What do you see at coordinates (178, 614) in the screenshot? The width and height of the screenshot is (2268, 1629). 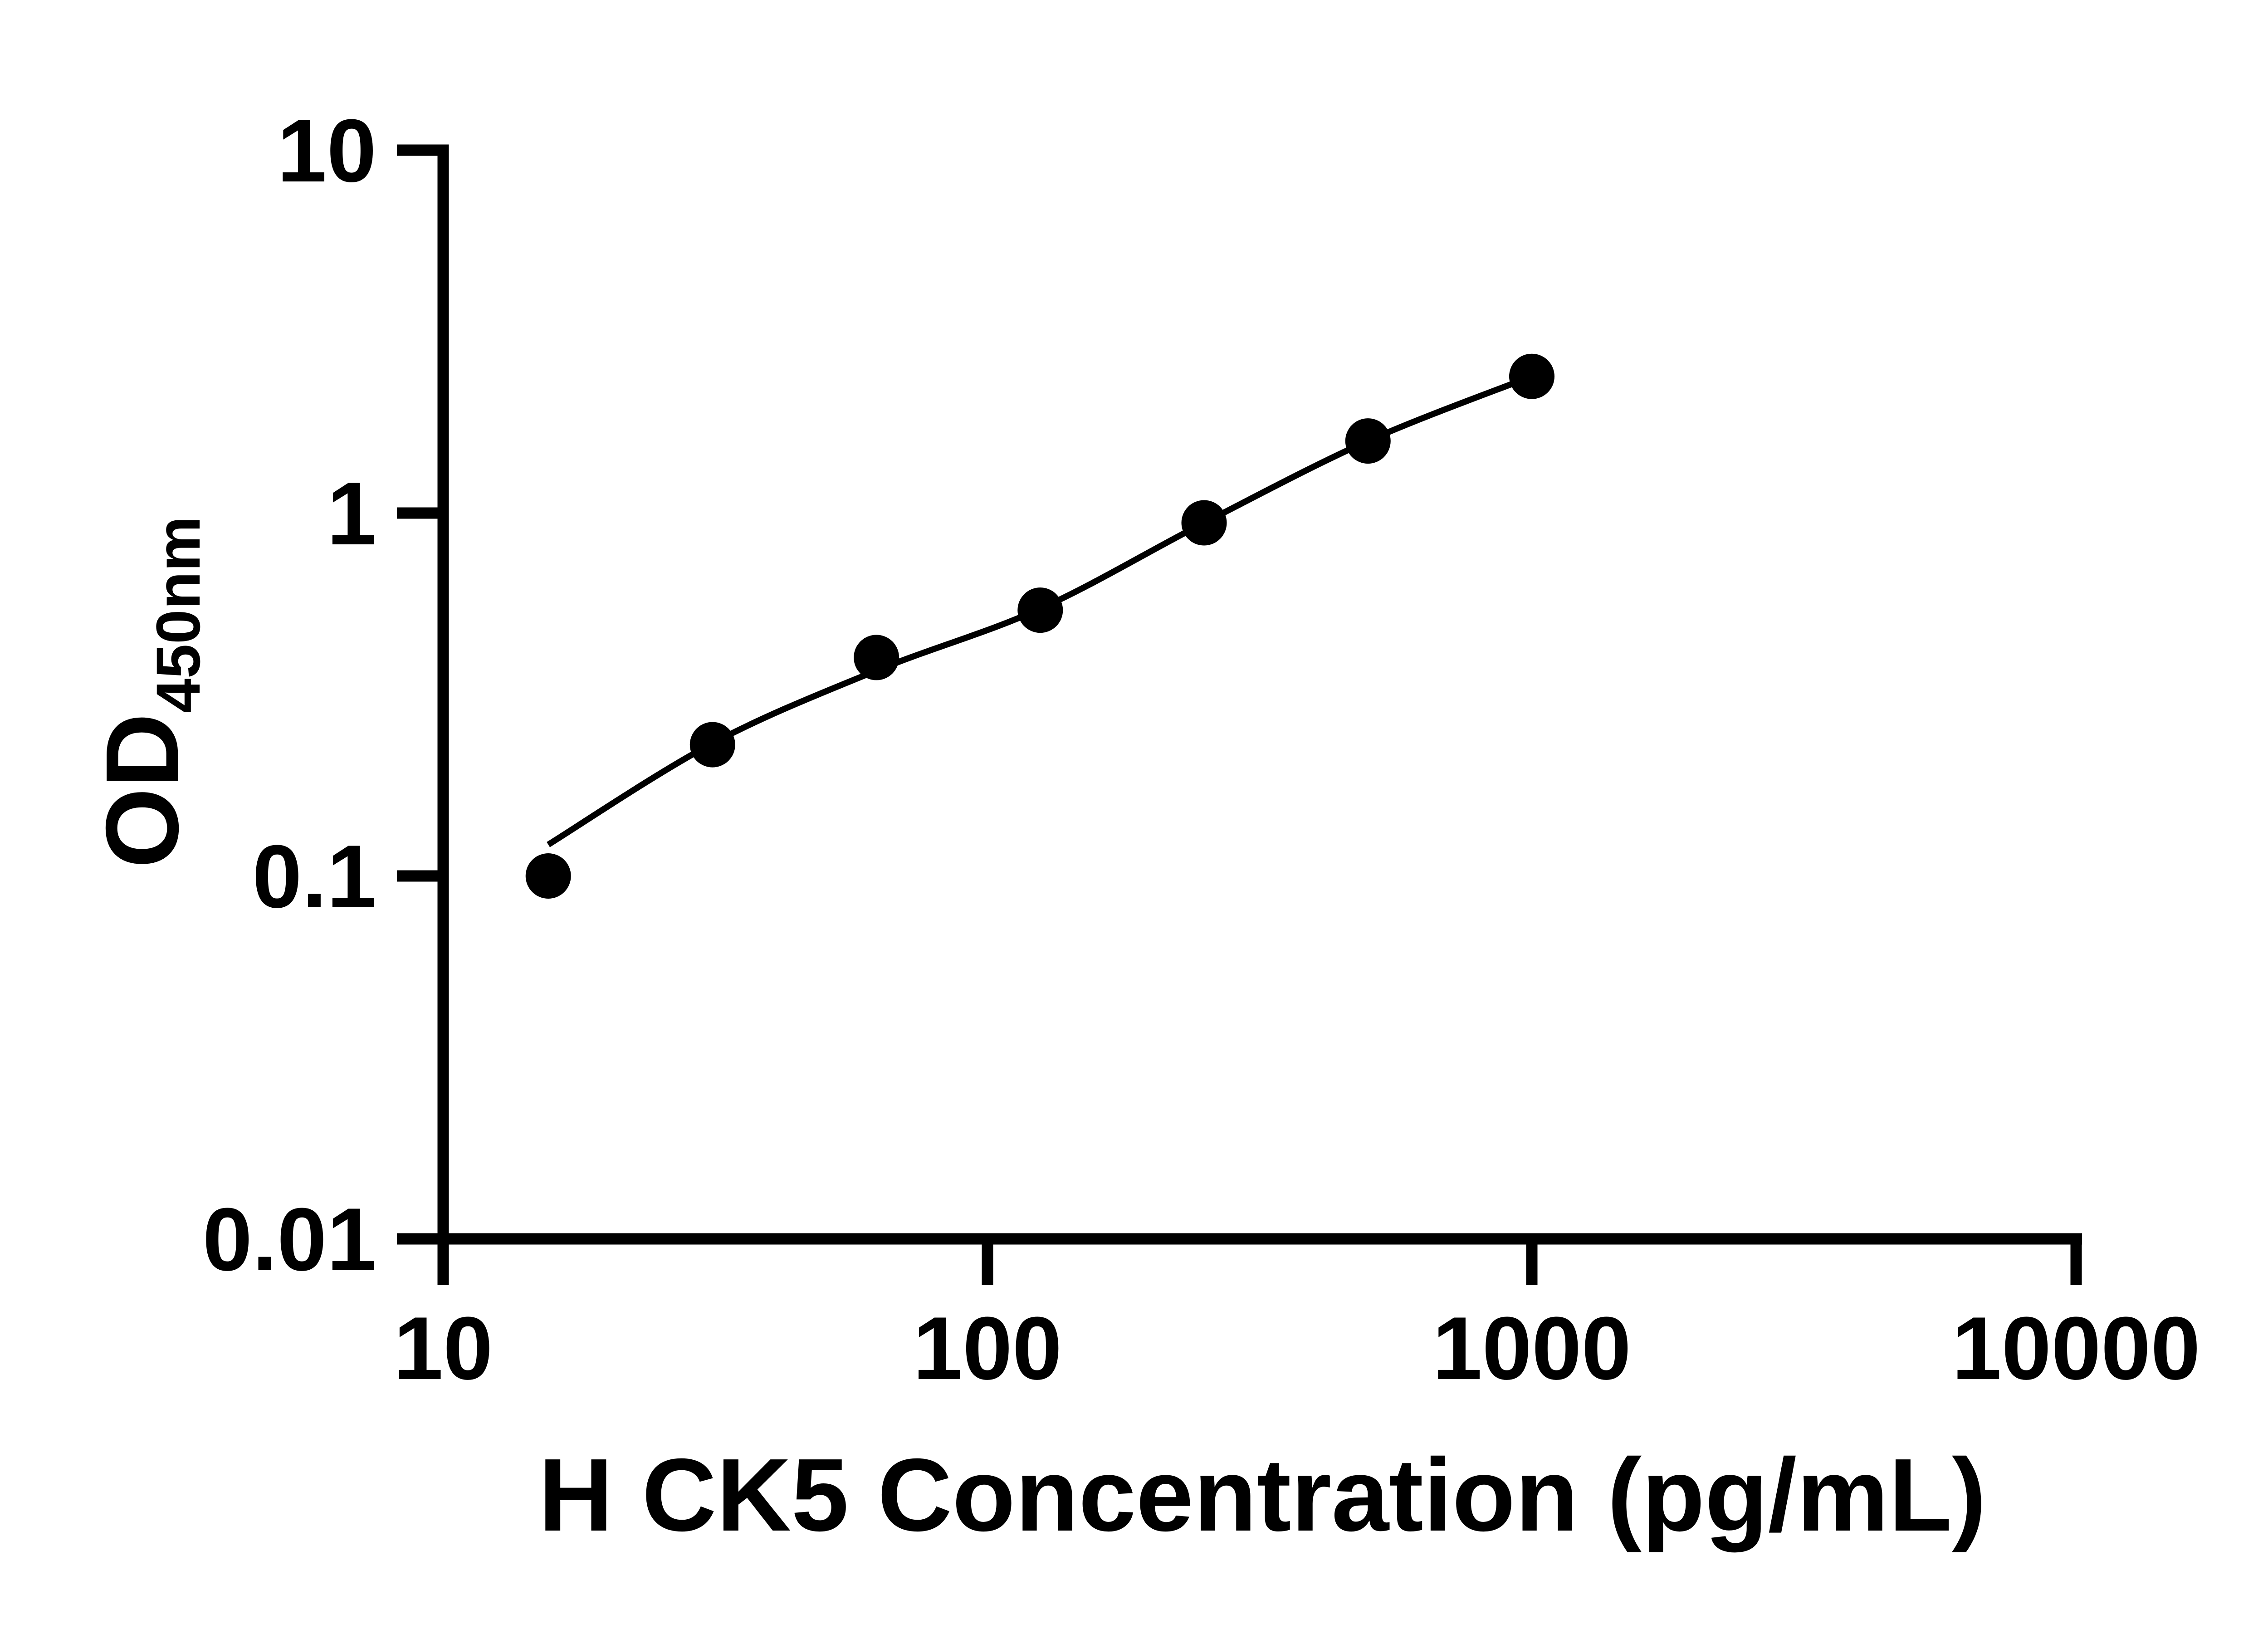 I see `y-axis-title-subscript: 450nm` at bounding box center [178, 614].